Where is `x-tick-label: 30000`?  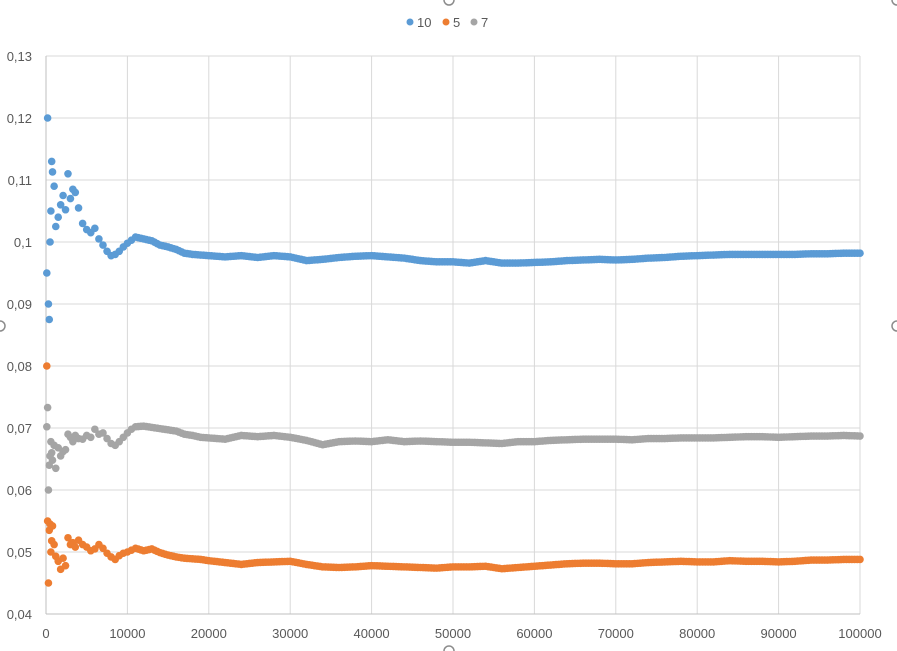
x-tick-label: 30000 is located at coordinates (290, 633).